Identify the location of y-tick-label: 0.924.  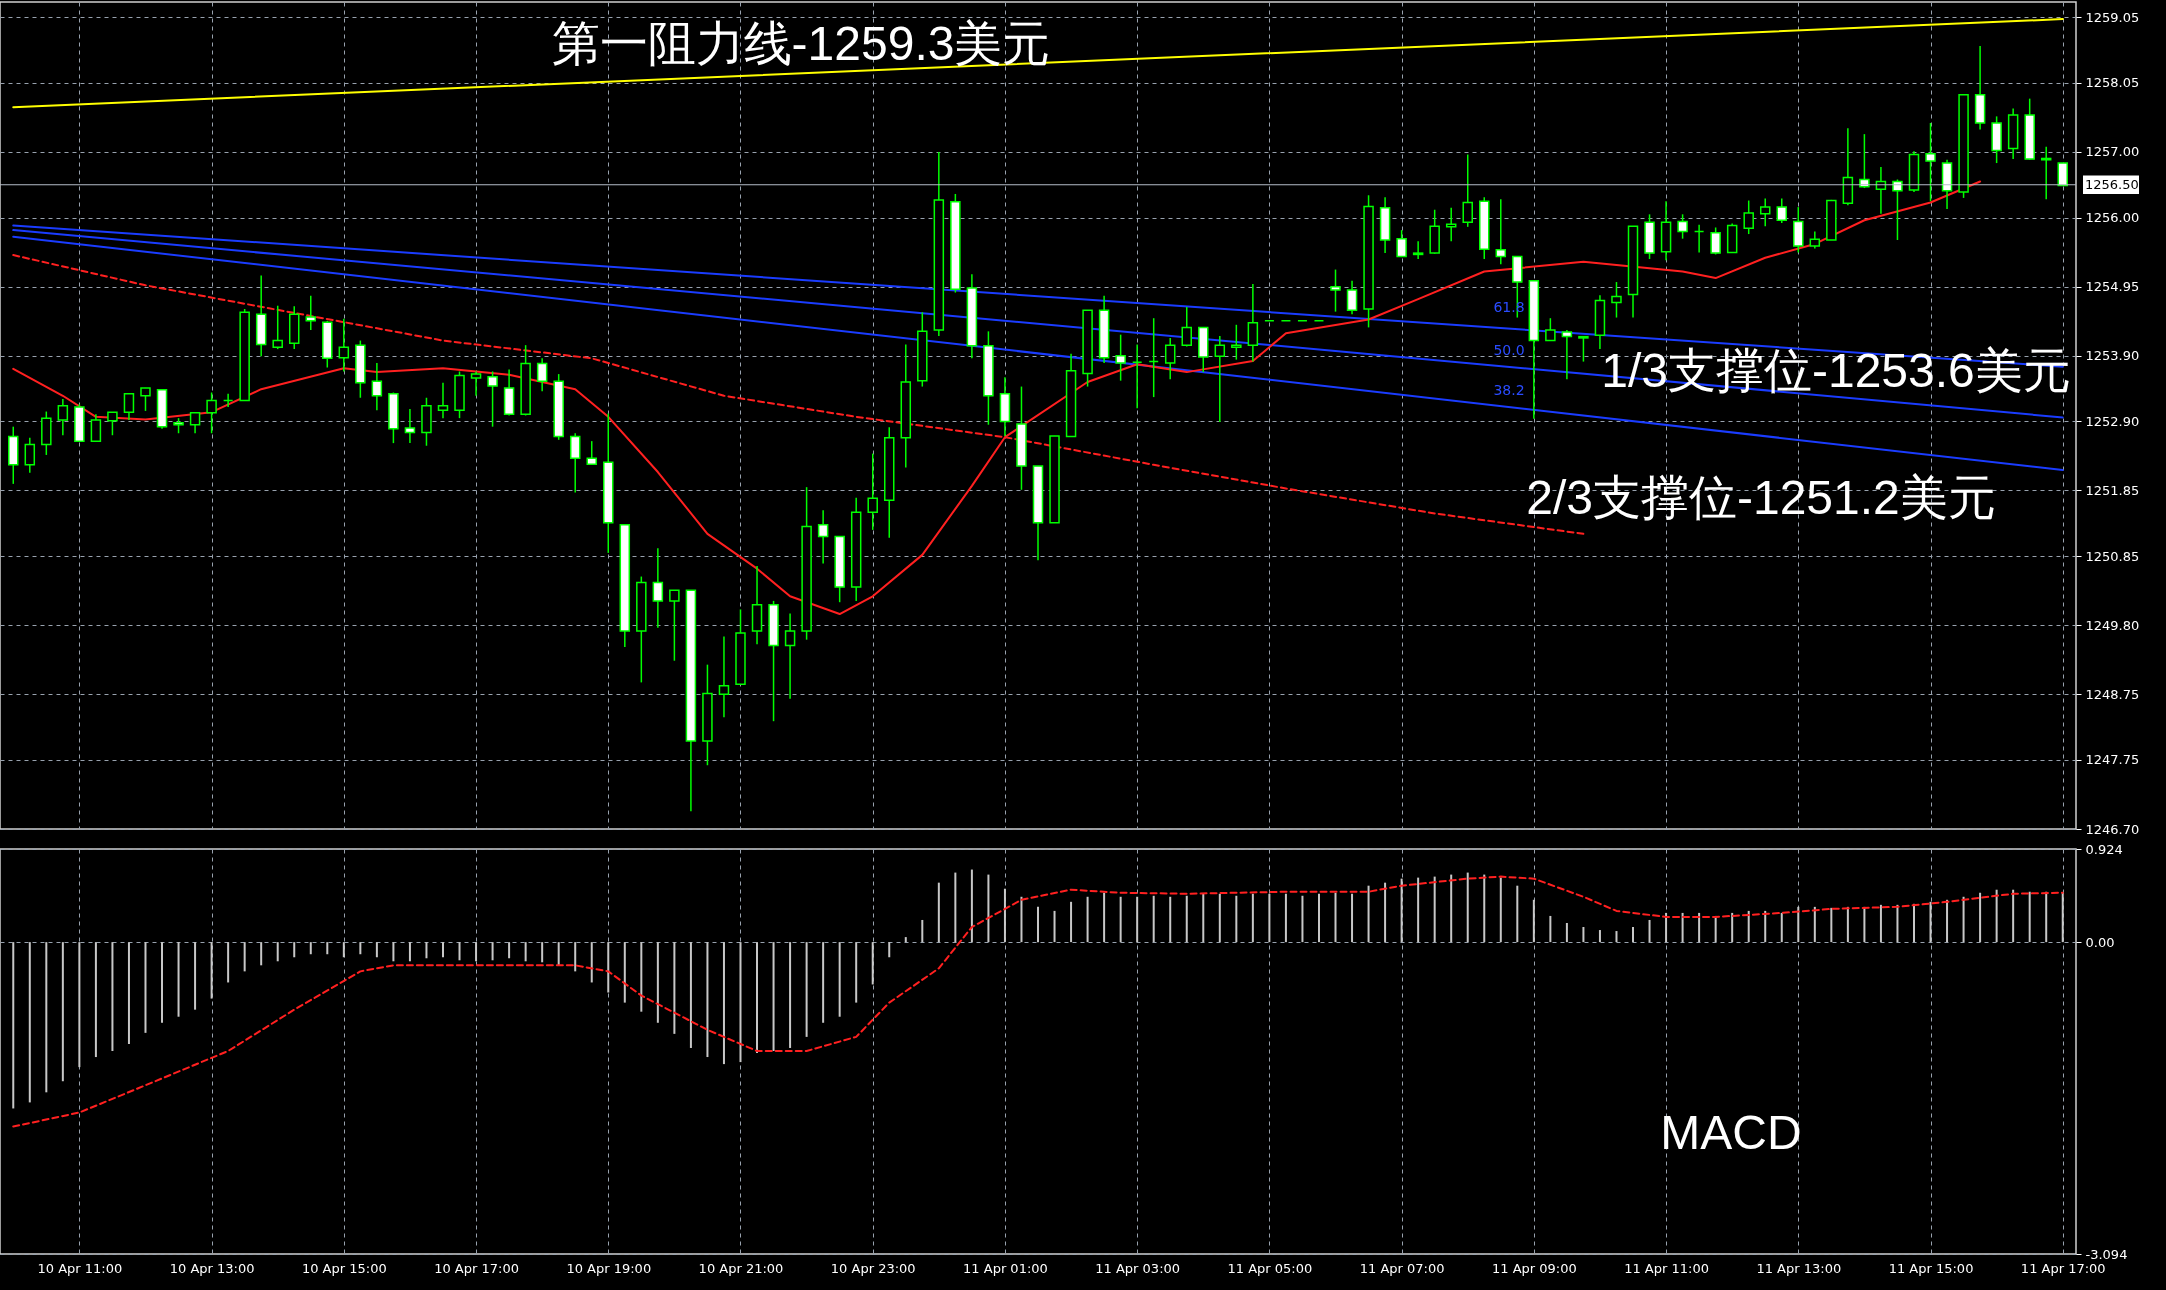
(2104, 849).